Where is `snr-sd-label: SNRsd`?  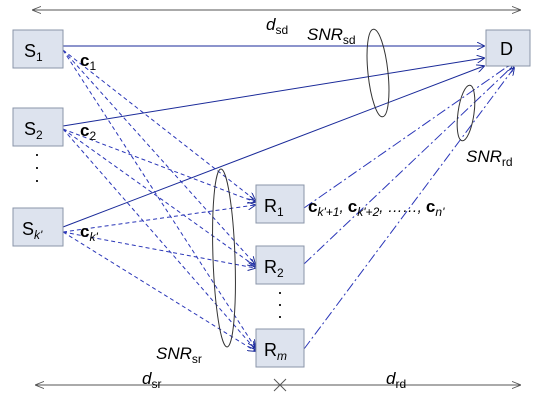 snr-sd-label: SNRsd is located at coordinates (331, 36).